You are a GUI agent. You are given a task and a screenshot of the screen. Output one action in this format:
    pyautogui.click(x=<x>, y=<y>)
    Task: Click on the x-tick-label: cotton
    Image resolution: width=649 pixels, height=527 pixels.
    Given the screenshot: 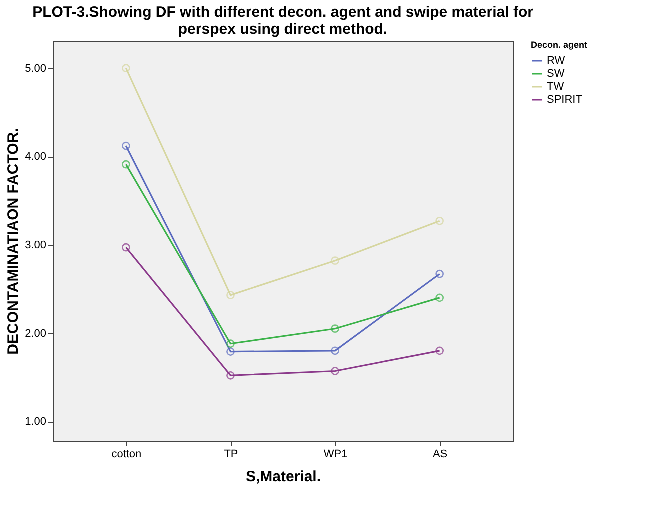 What is the action you would take?
    pyautogui.click(x=127, y=454)
    